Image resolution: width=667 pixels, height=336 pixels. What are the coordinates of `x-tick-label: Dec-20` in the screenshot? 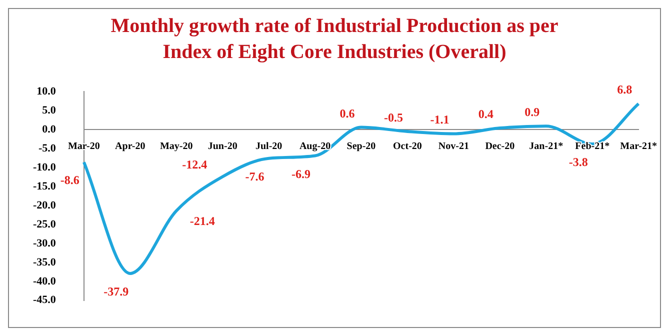 It's located at (500, 146).